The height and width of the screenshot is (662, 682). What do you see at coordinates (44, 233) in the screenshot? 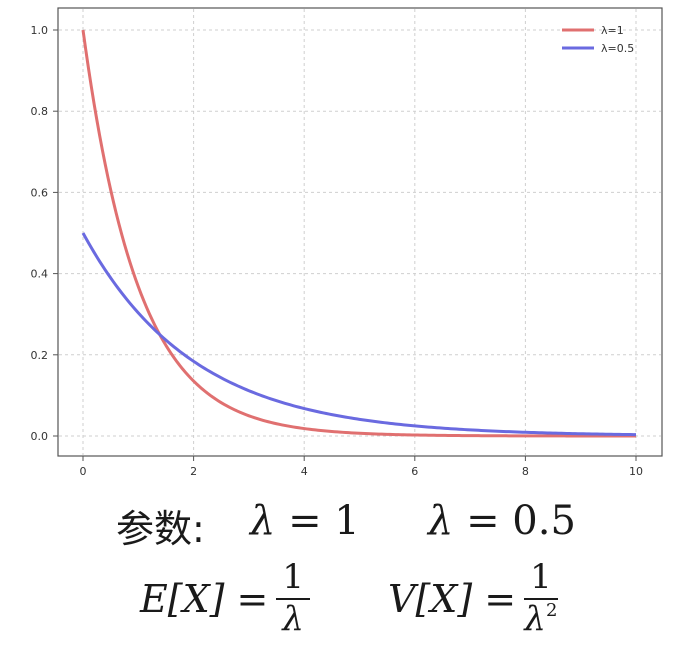
I see `y-axis-ticks: 0.0 0.2 0.4 0.6 0.8 1.0` at bounding box center [44, 233].